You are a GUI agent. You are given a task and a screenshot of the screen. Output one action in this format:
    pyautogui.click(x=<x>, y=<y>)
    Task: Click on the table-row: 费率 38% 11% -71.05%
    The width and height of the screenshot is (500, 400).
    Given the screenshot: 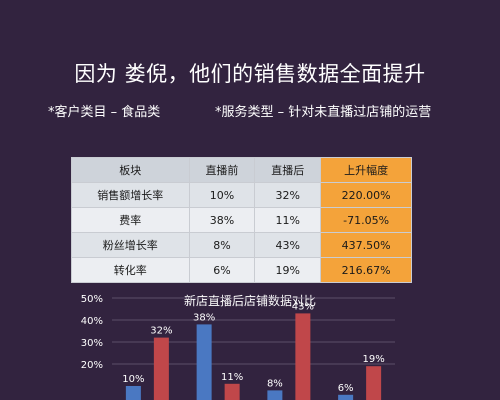 What is the action you would take?
    pyautogui.click(x=241, y=220)
    